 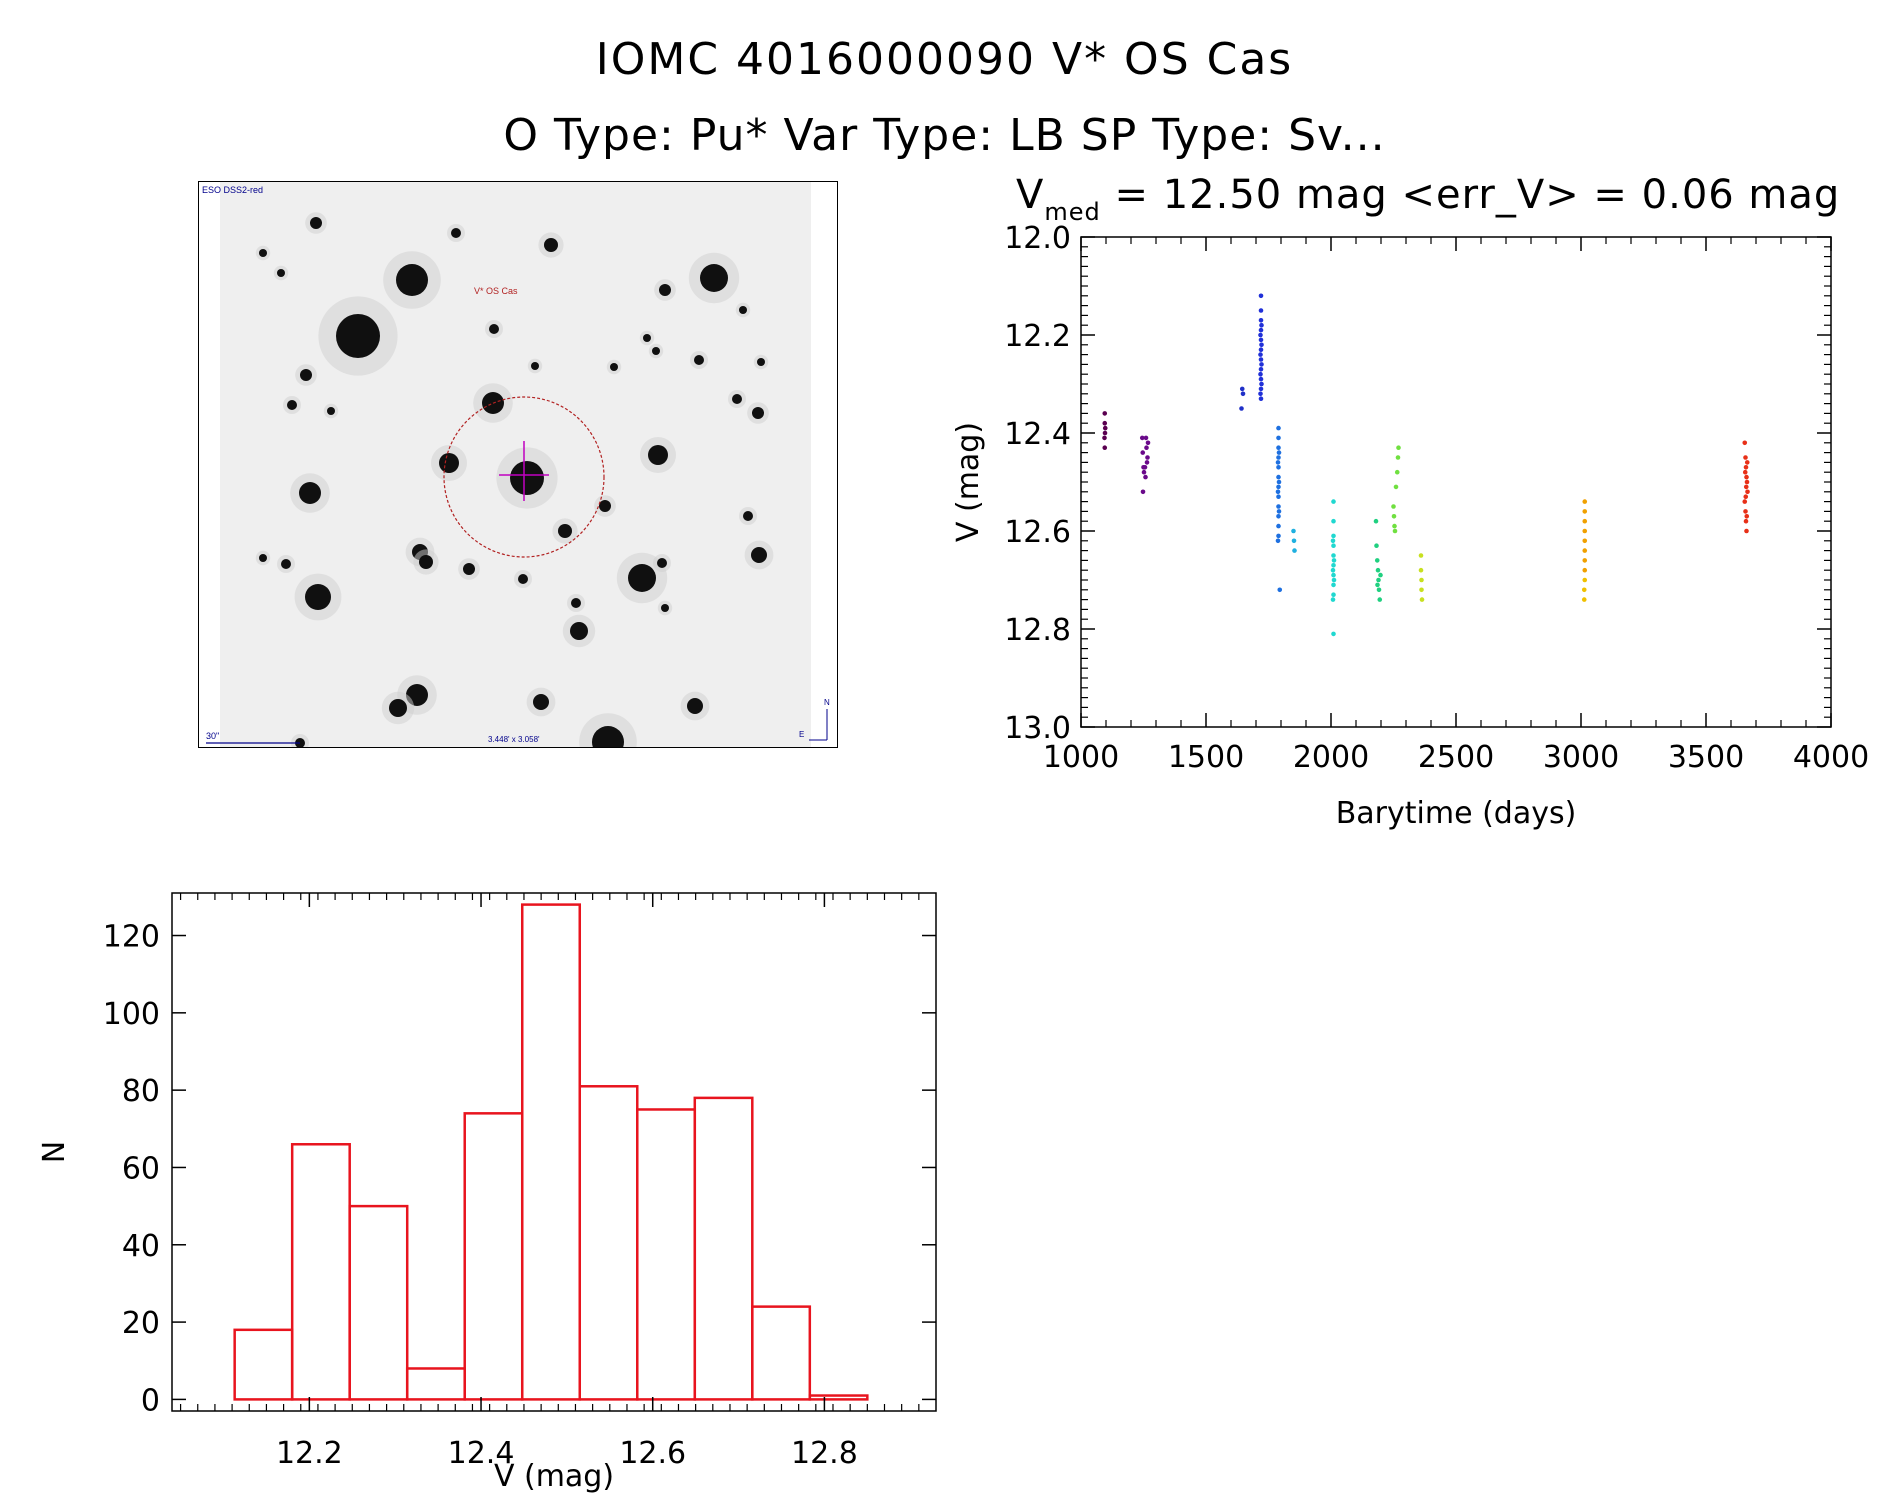 I want to click on y-tick-label: 80, so click(x=141, y=1091).